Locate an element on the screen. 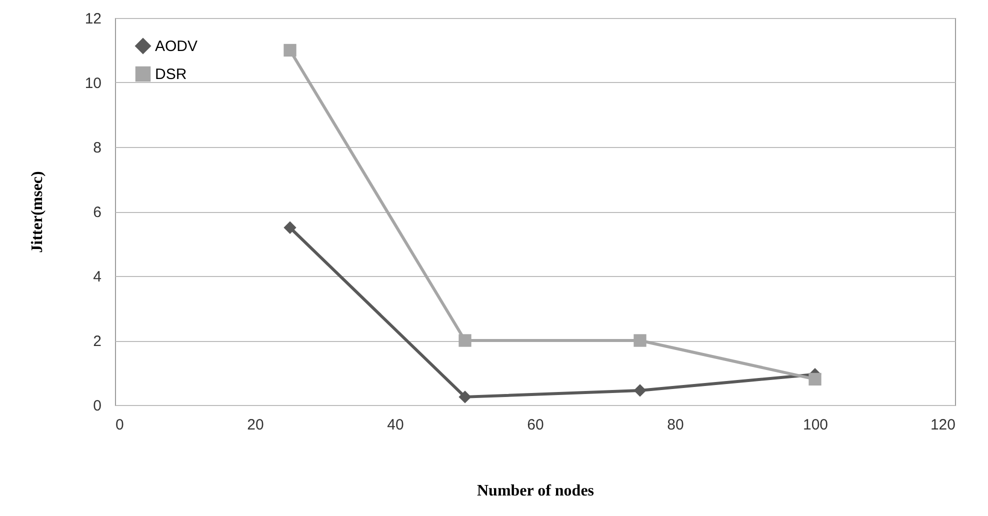 The image size is (988, 516). x-tick-label: 100 is located at coordinates (815, 425).